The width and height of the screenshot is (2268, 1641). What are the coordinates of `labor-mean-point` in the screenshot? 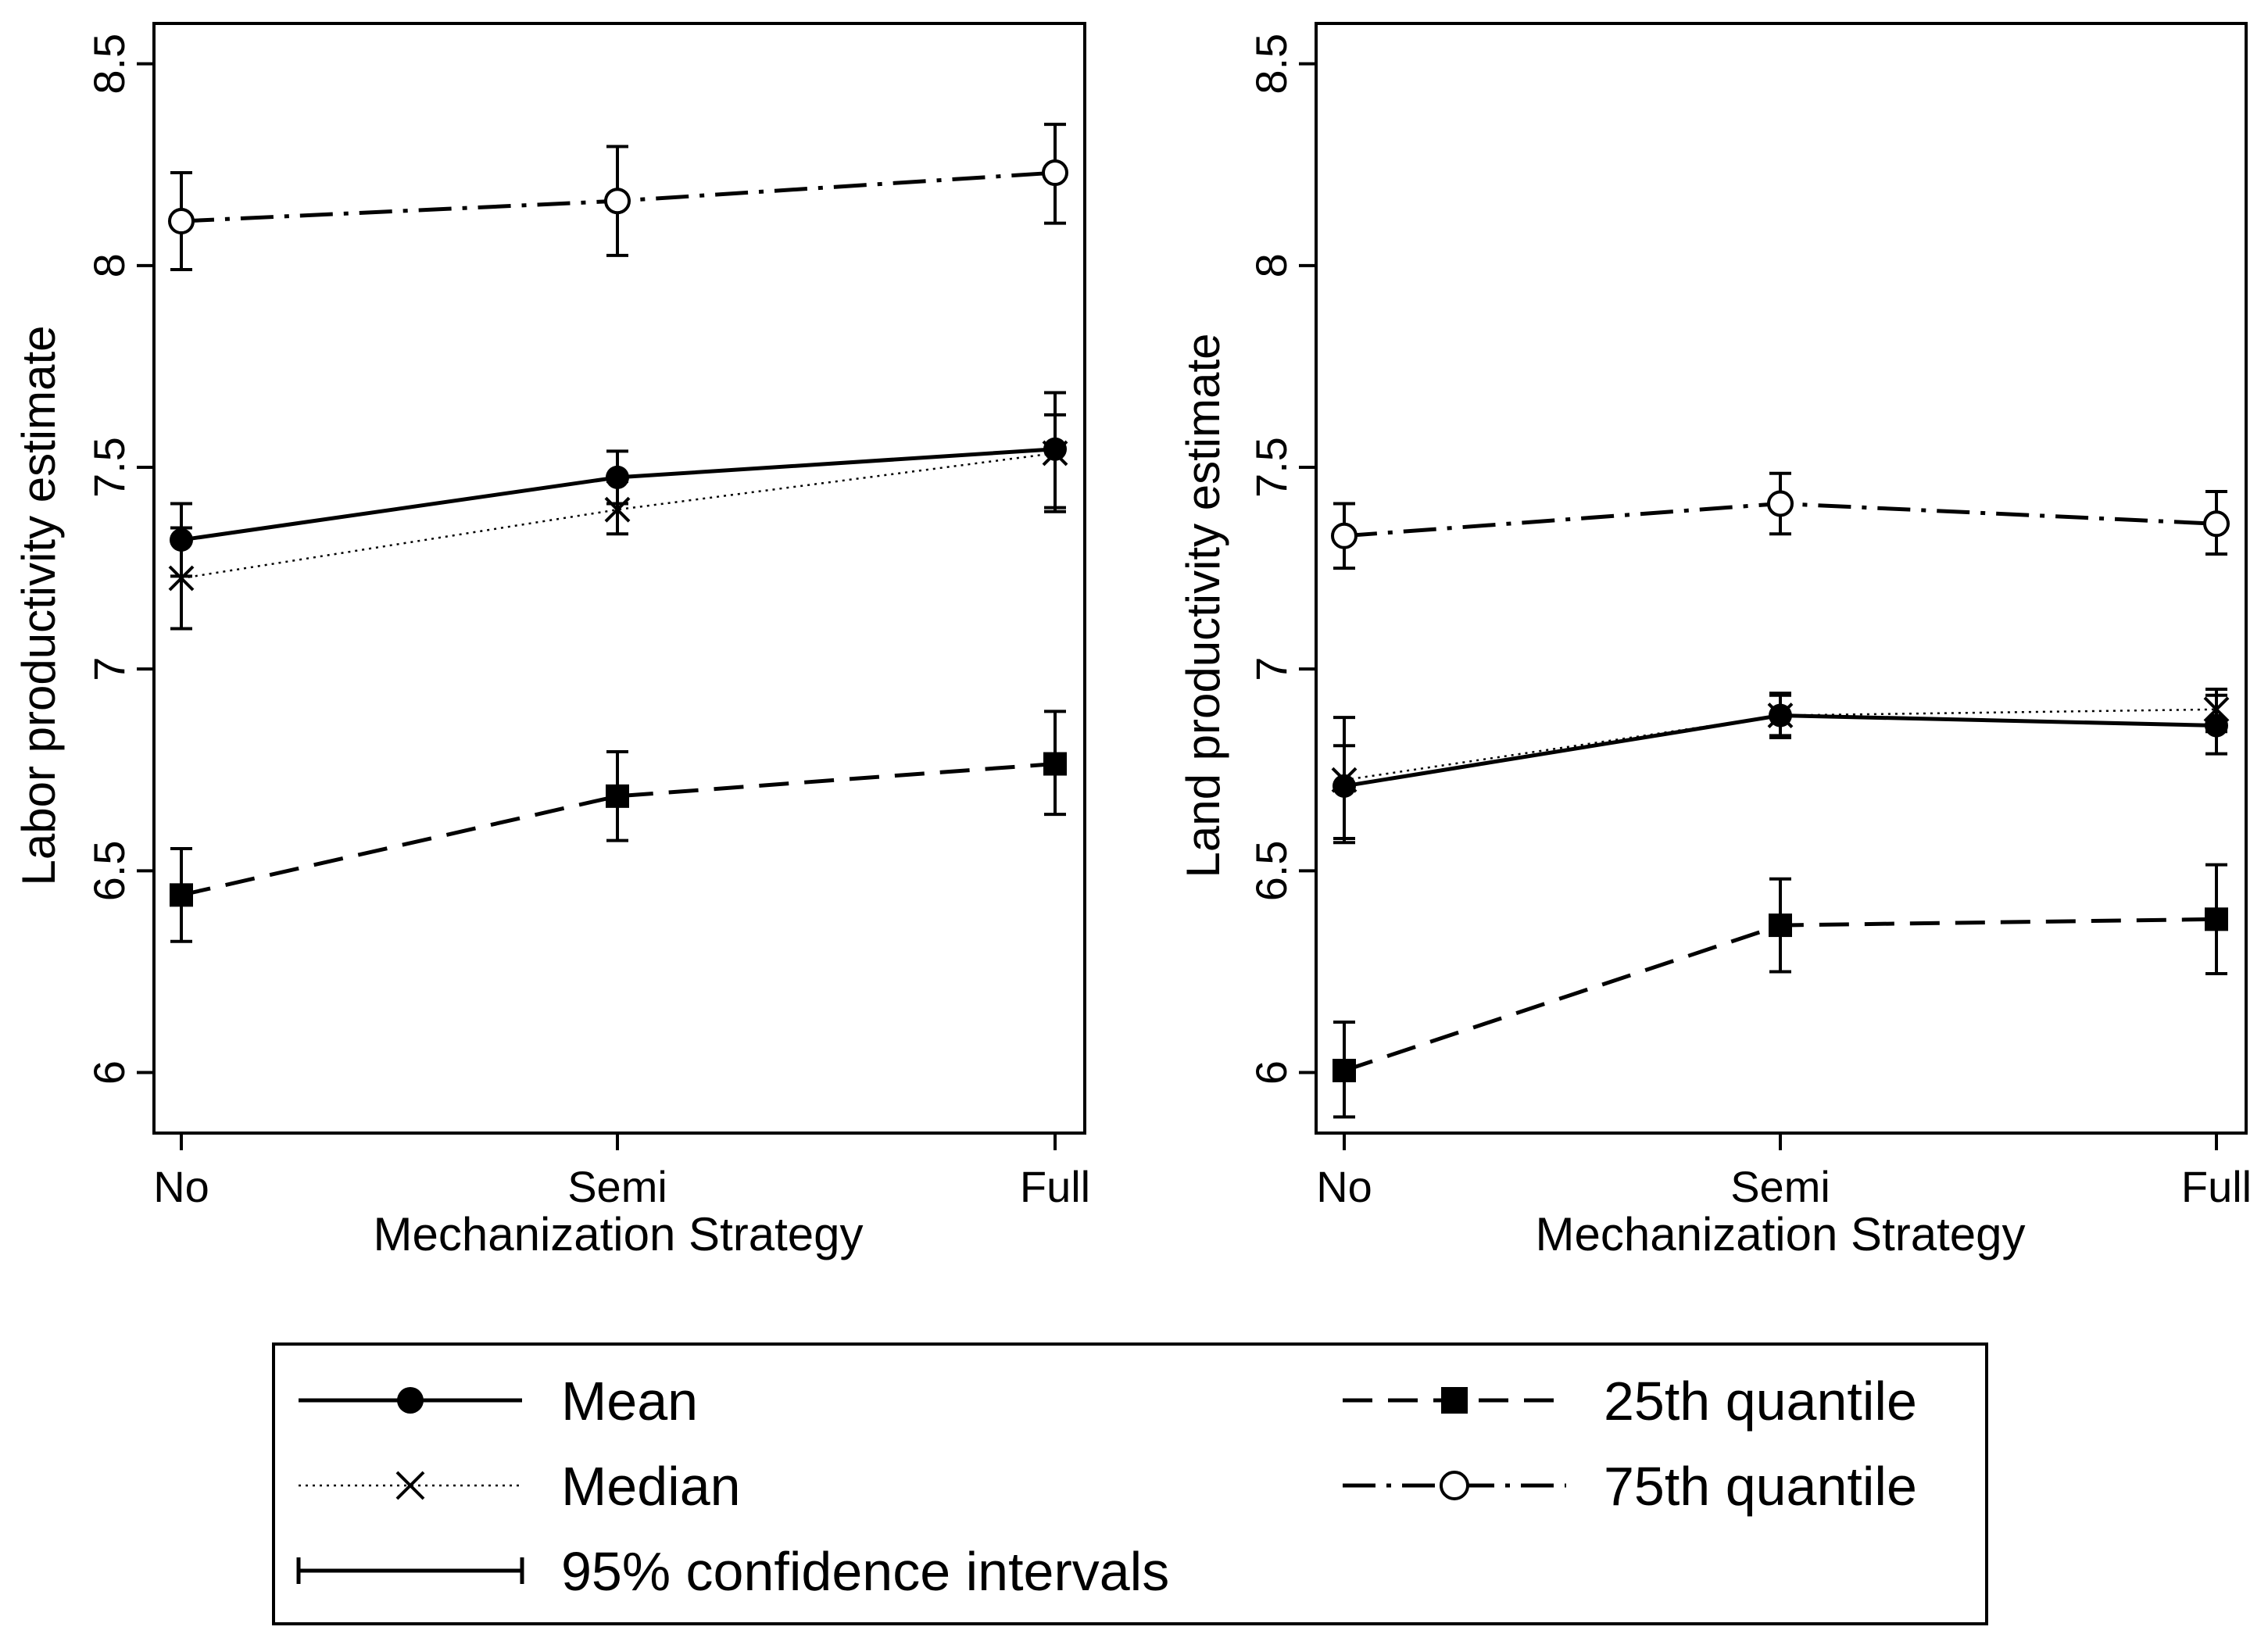 It's located at (618, 477).